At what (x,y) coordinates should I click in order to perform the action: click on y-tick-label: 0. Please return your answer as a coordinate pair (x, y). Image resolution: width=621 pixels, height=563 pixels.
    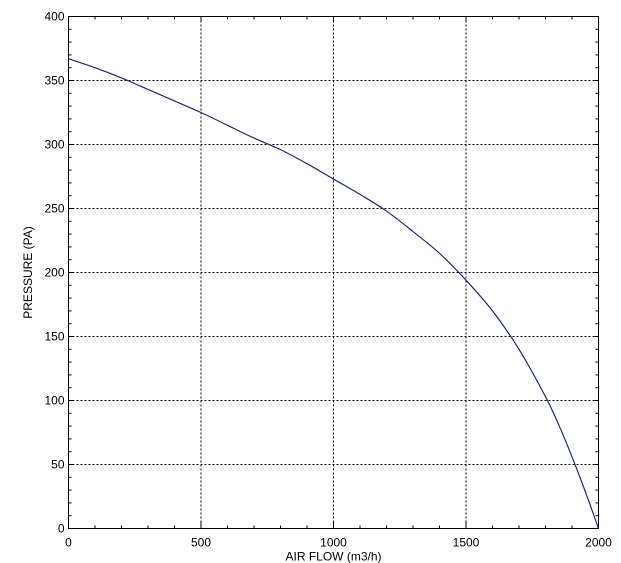
    Looking at the image, I should click on (61, 529).